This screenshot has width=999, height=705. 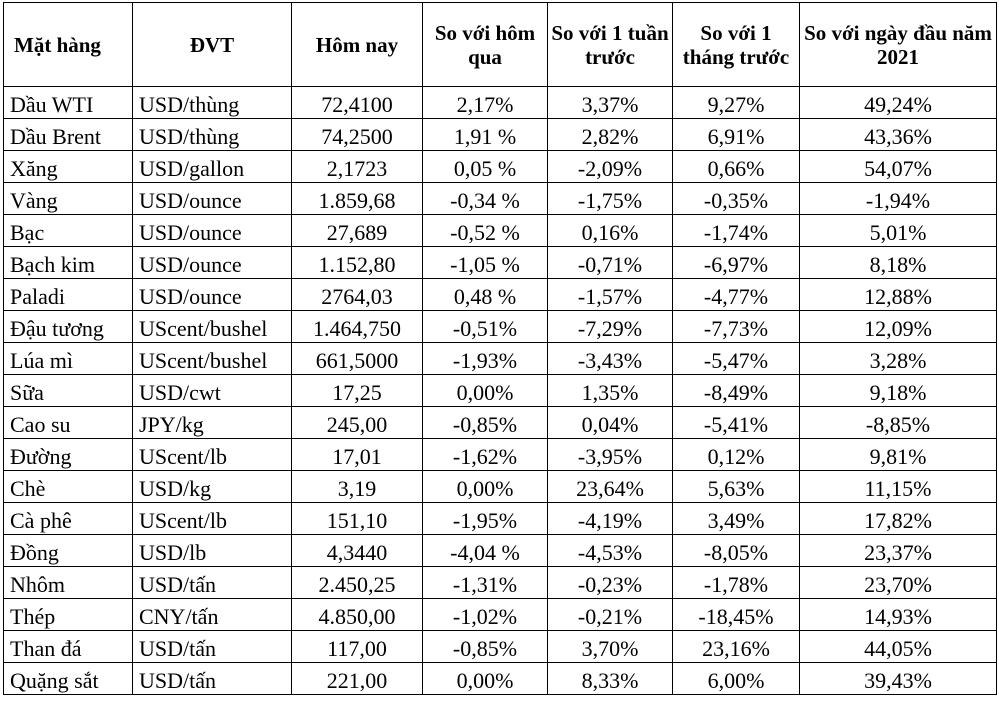 I want to click on commodity-name: Đường, so click(x=68, y=454).